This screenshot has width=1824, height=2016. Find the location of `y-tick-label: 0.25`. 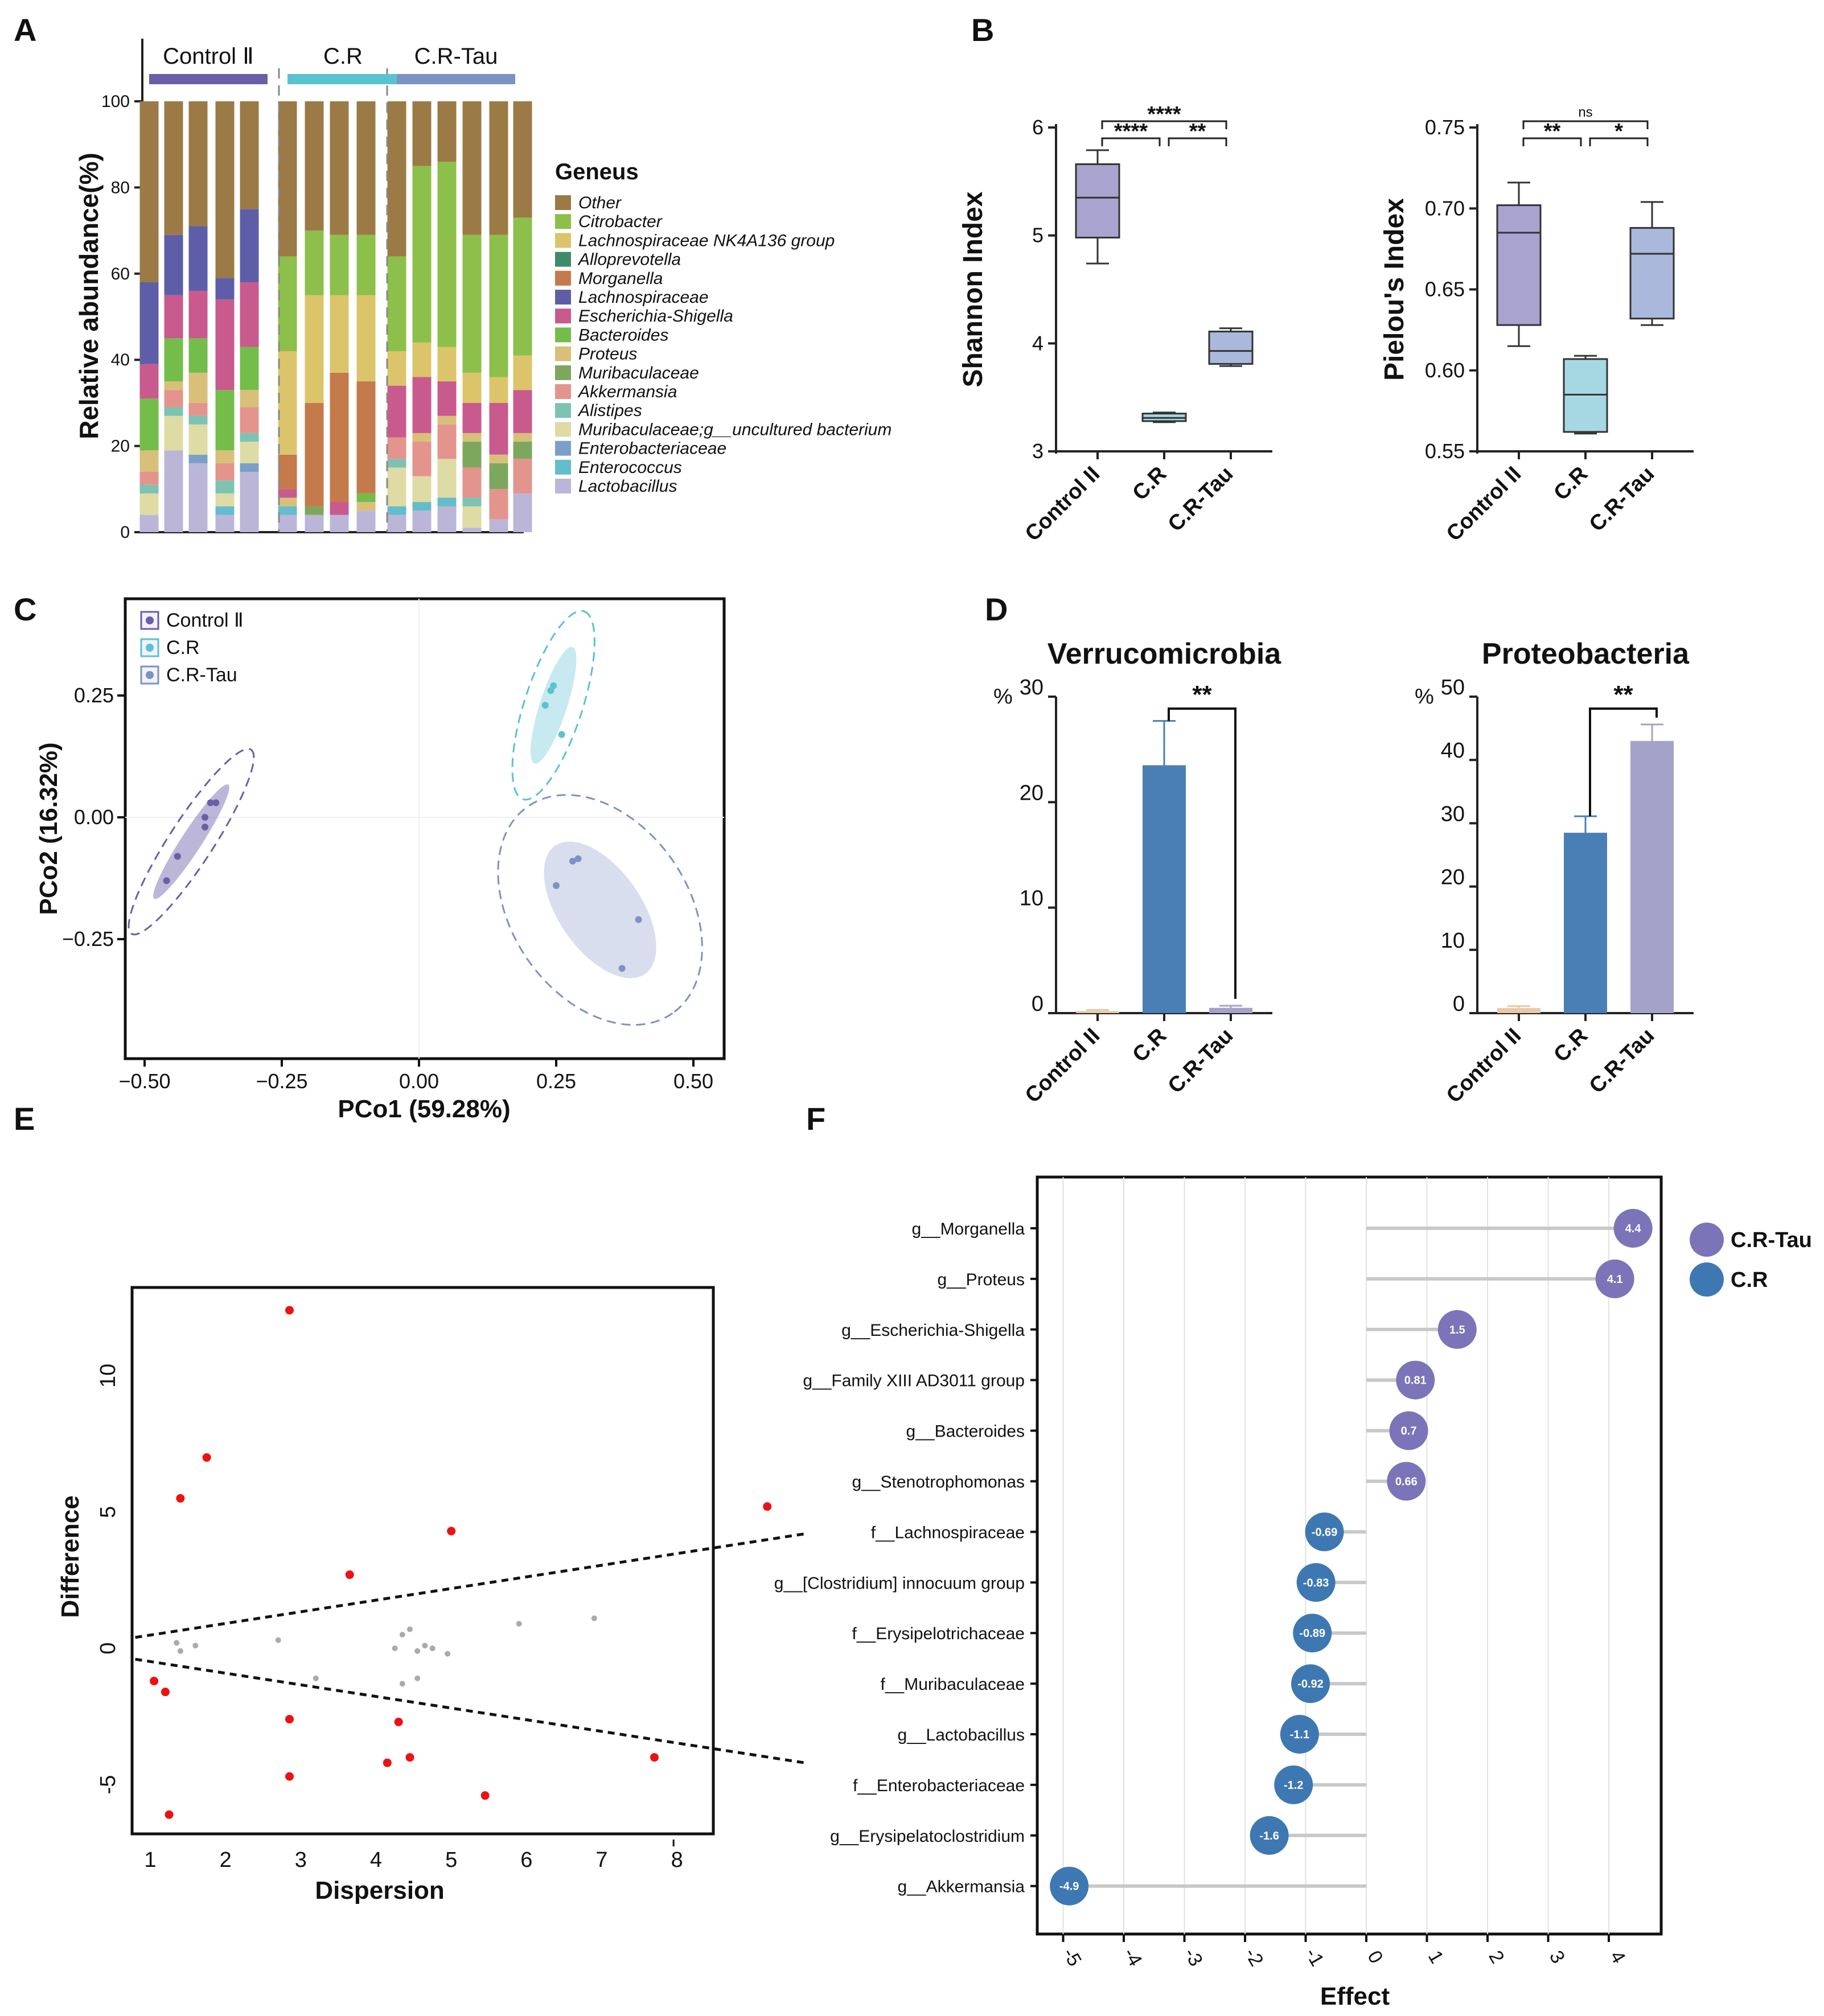

y-tick-label: 0.25 is located at coordinates (94, 695).